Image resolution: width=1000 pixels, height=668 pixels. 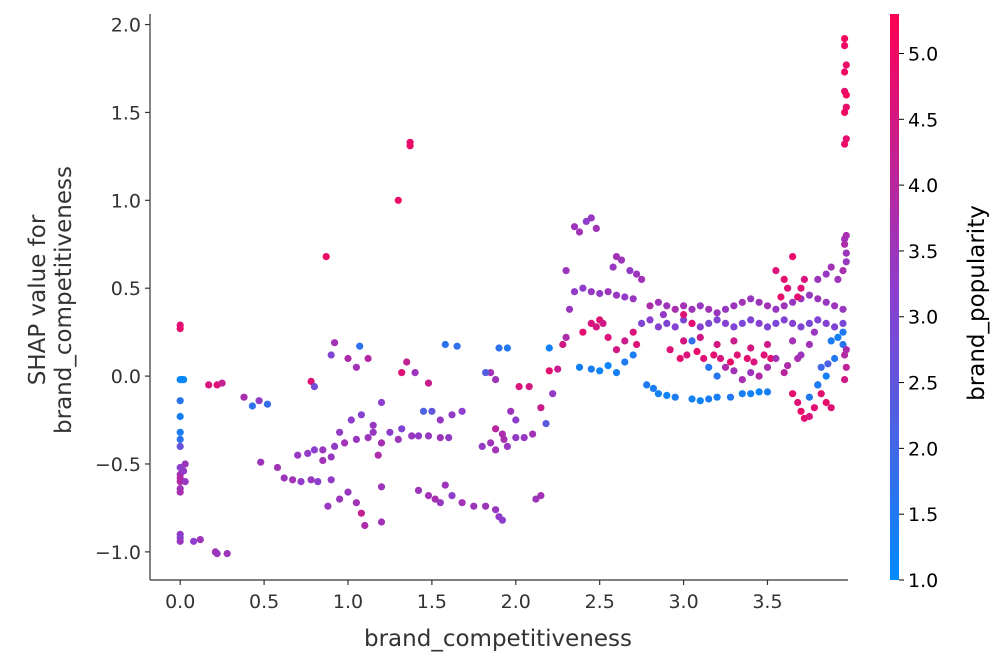 What do you see at coordinates (923, 384) in the screenshot?
I see `colorbar-tick-label: 2.5` at bounding box center [923, 384].